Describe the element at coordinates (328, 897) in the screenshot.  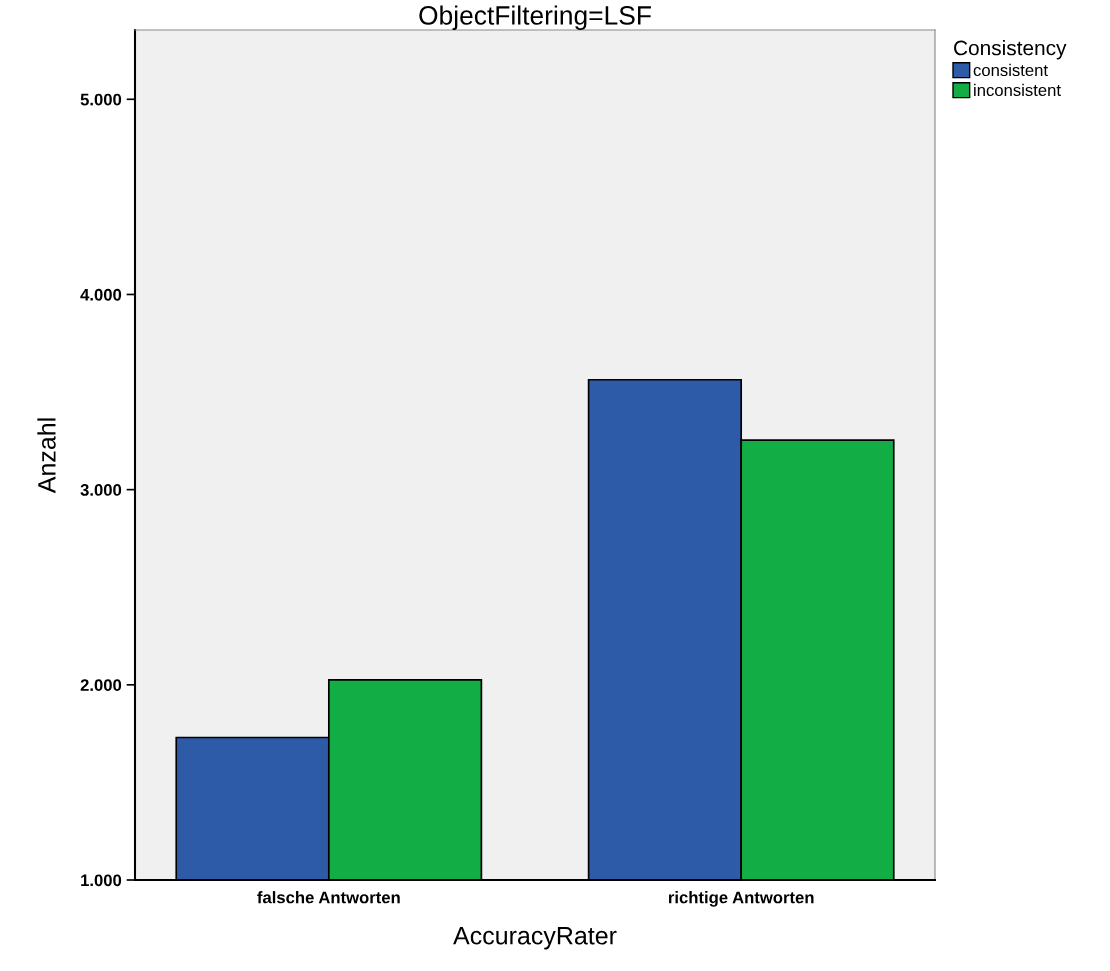
I see `x-tick-label: falsche Antworten` at that location.